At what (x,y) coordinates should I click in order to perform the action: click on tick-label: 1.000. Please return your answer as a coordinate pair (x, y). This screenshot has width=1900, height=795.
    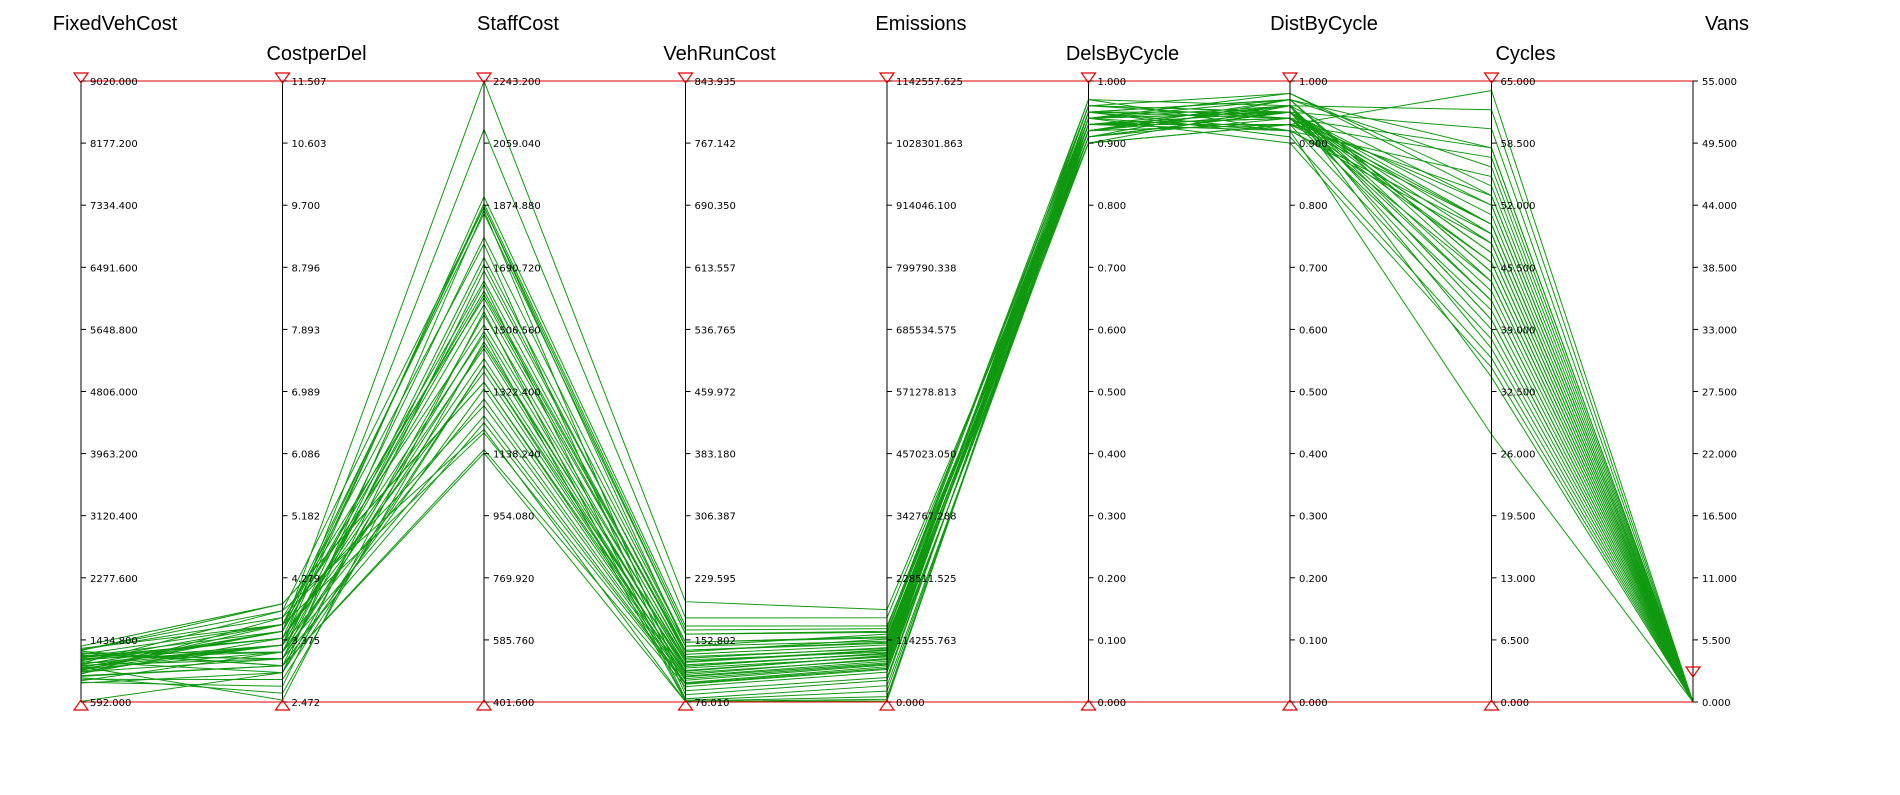
    Looking at the image, I should click on (1112, 82).